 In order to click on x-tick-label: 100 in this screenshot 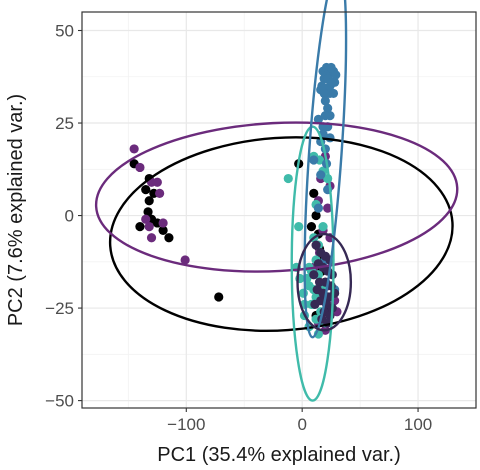, I will do `click(418, 424)`.